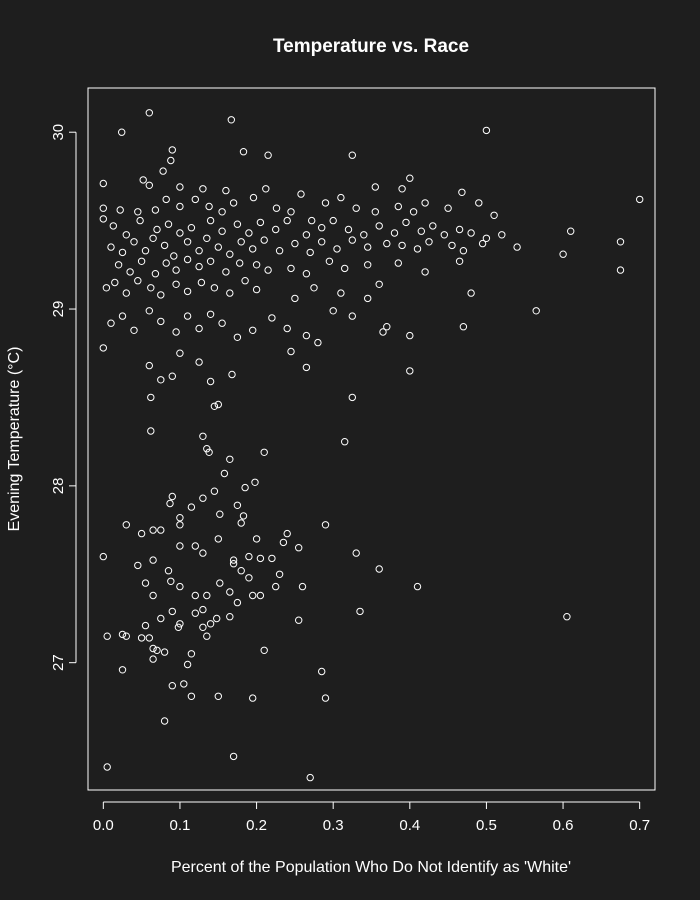 This screenshot has height=900, width=700. Describe the element at coordinates (103, 825) in the screenshot. I see `x-tick-label: 0.0` at that location.